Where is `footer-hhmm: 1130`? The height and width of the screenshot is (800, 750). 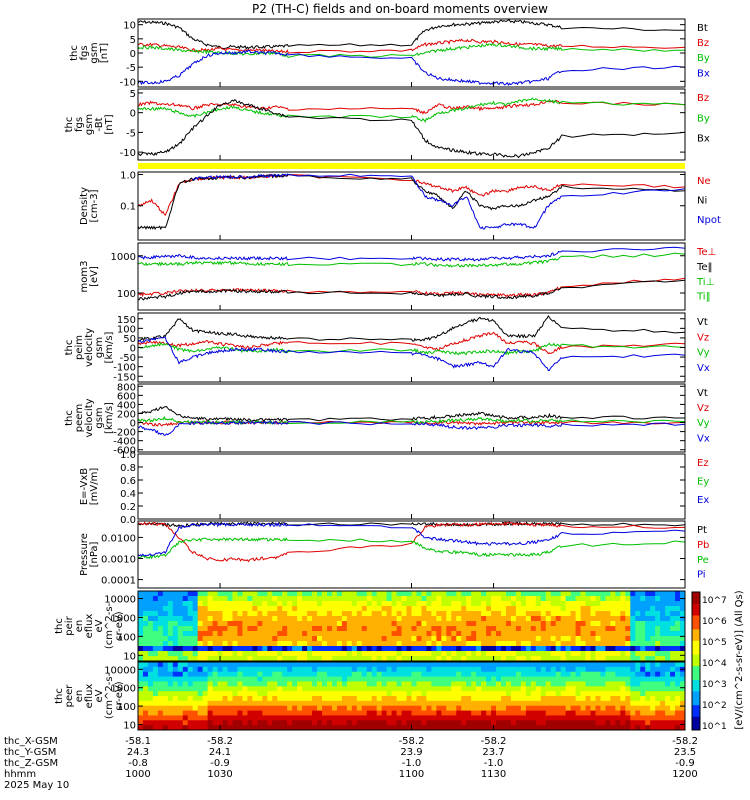 footer-hhmm: 1130 is located at coordinates (493, 774).